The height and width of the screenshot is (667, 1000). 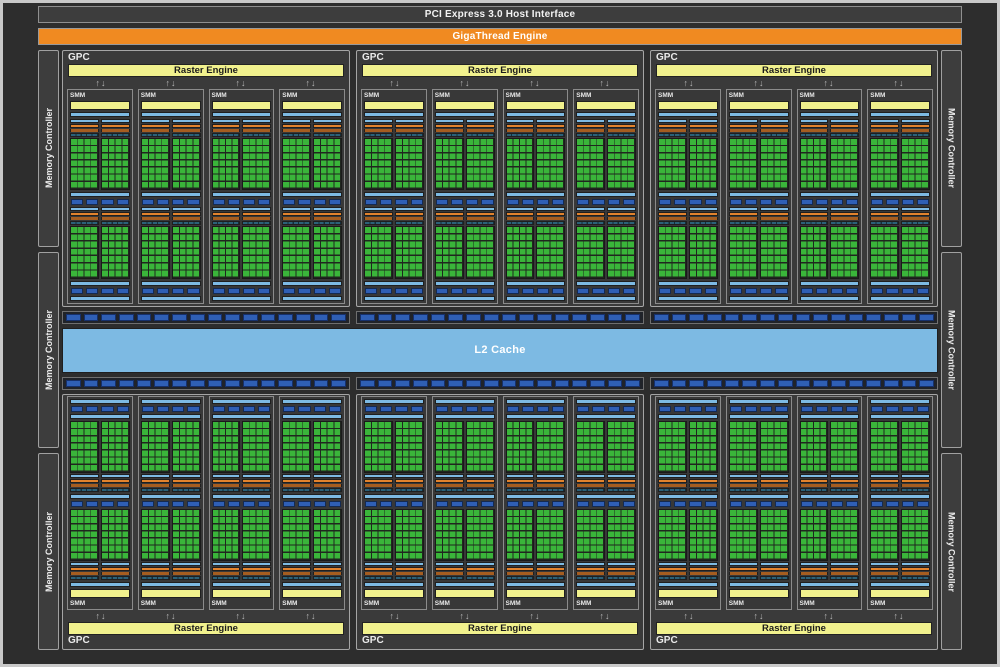 What do you see at coordinates (206, 178) in the screenshot?
I see `gpc-box: GPC Raster Engine ↑↓ ↑↓ ↑↓ ↑↓ SMM SMM SMM SMM` at bounding box center [206, 178].